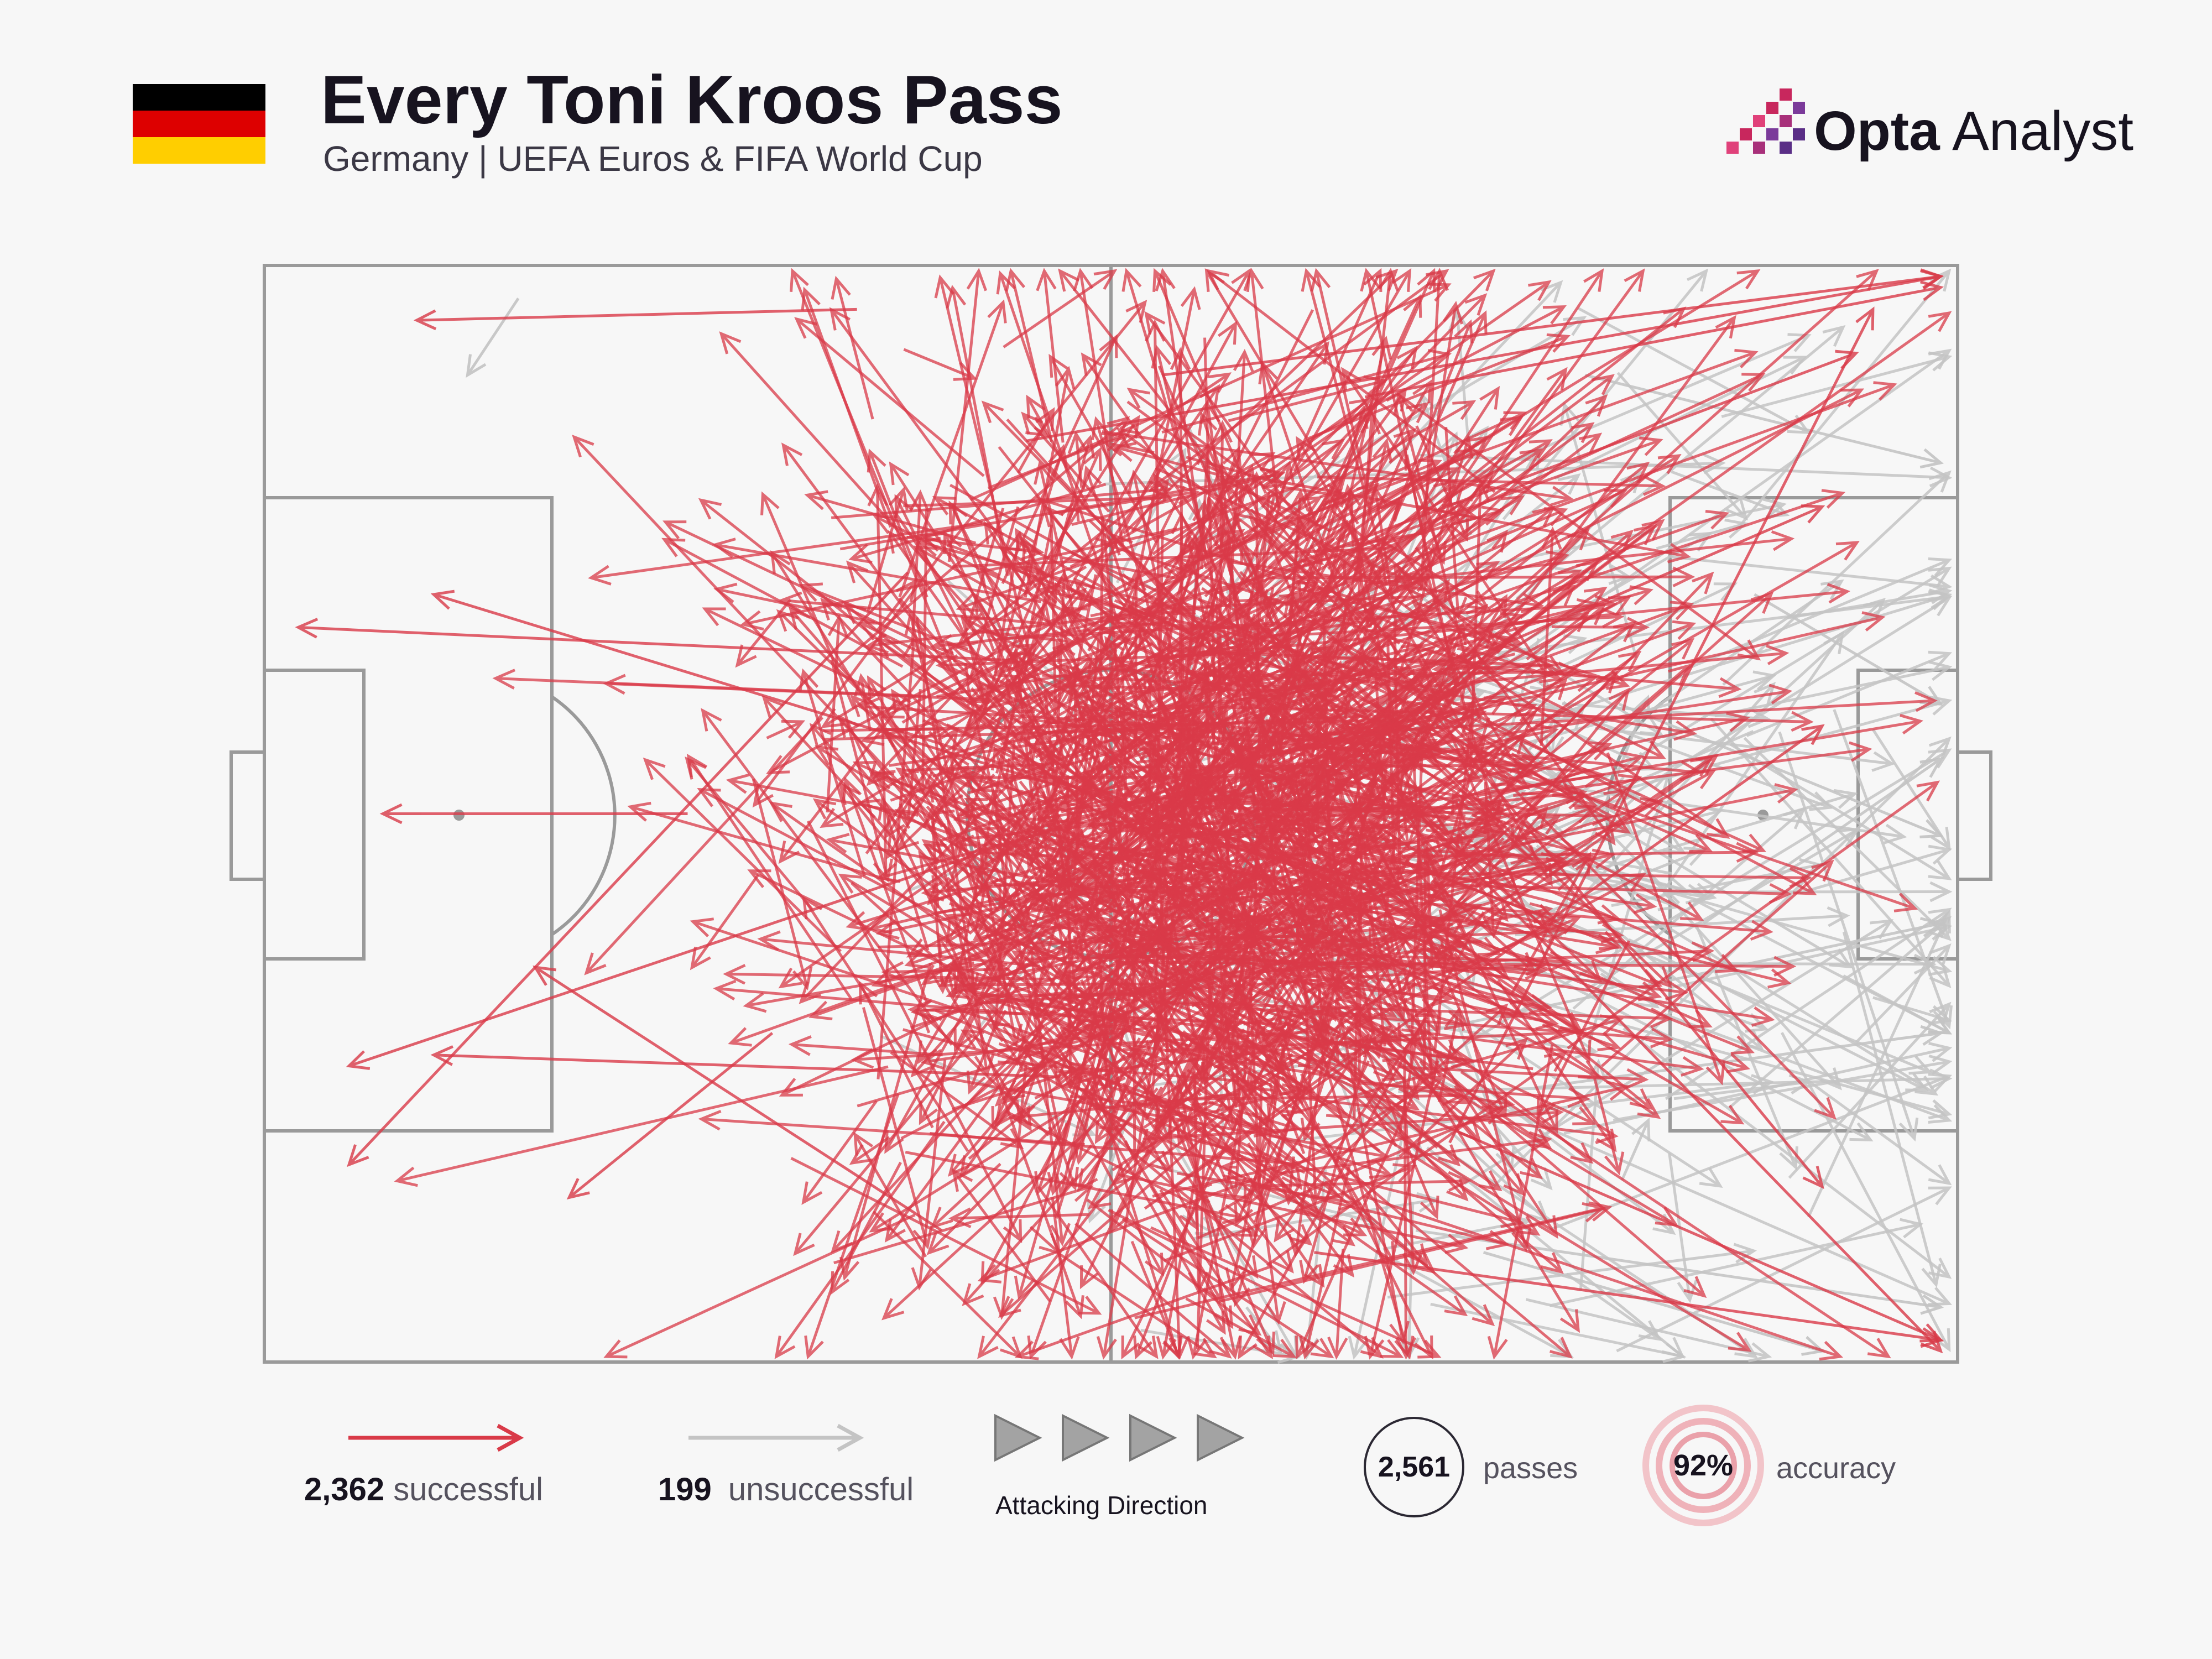  Describe the element at coordinates (199, 151) in the screenshot. I see `flag-stripe-gold` at that location.